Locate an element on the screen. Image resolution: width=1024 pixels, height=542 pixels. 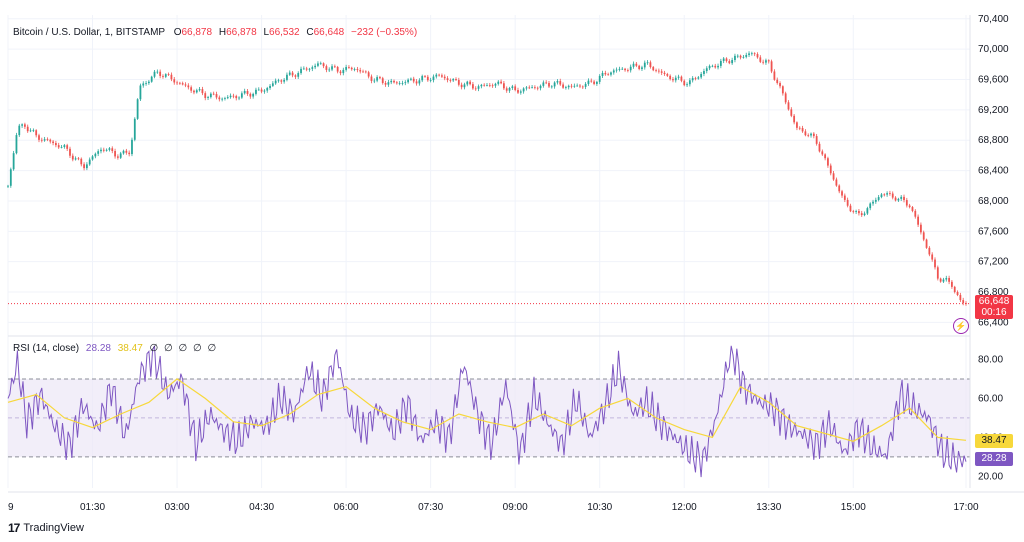
brand-name: TradingView is located at coordinates (53, 528).